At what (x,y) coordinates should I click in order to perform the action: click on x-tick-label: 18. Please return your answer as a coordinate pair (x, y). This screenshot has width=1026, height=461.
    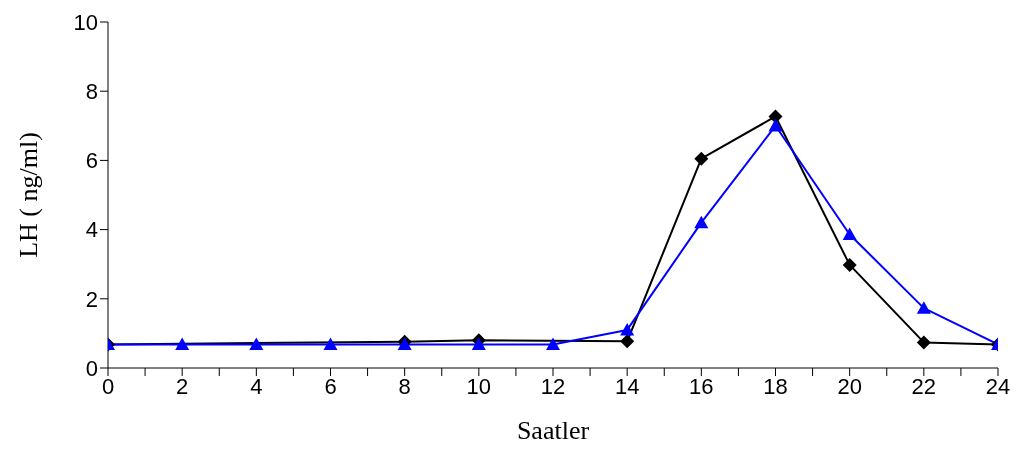
    Looking at the image, I should click on (775, 386).